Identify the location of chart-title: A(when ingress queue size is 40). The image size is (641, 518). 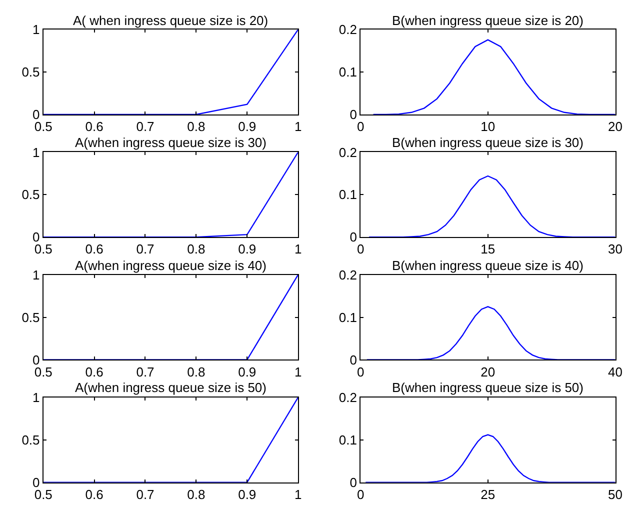
(170, 265).